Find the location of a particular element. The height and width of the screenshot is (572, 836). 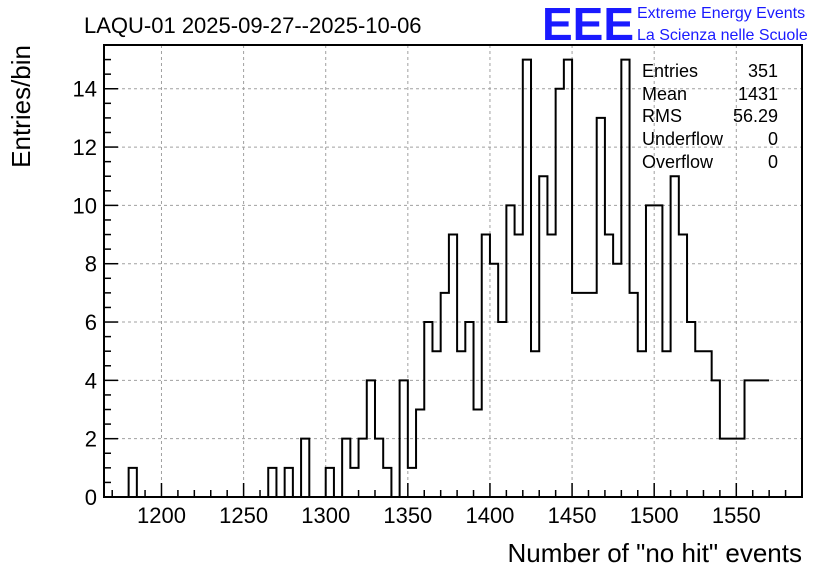

x-axis-title: Number of "no hit" events is located at coordinates (655, 553).